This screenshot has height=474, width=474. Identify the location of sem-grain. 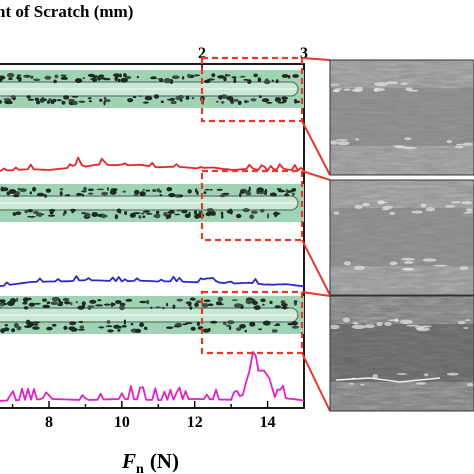
(402, 237).